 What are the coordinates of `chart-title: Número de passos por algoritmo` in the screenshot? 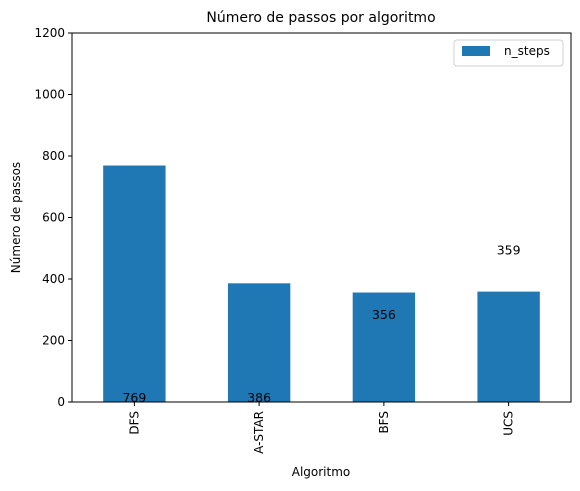 It's located at (320, 18).